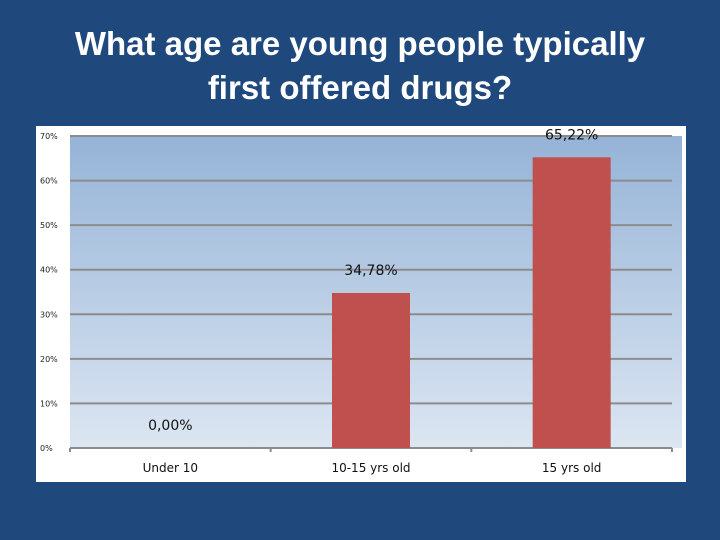 This screenshot has width=720, height=540. I want to click on y-axis-ticks: 0% 10% 20% 30% 40% 50% 60% 70%, so click(49, 292).